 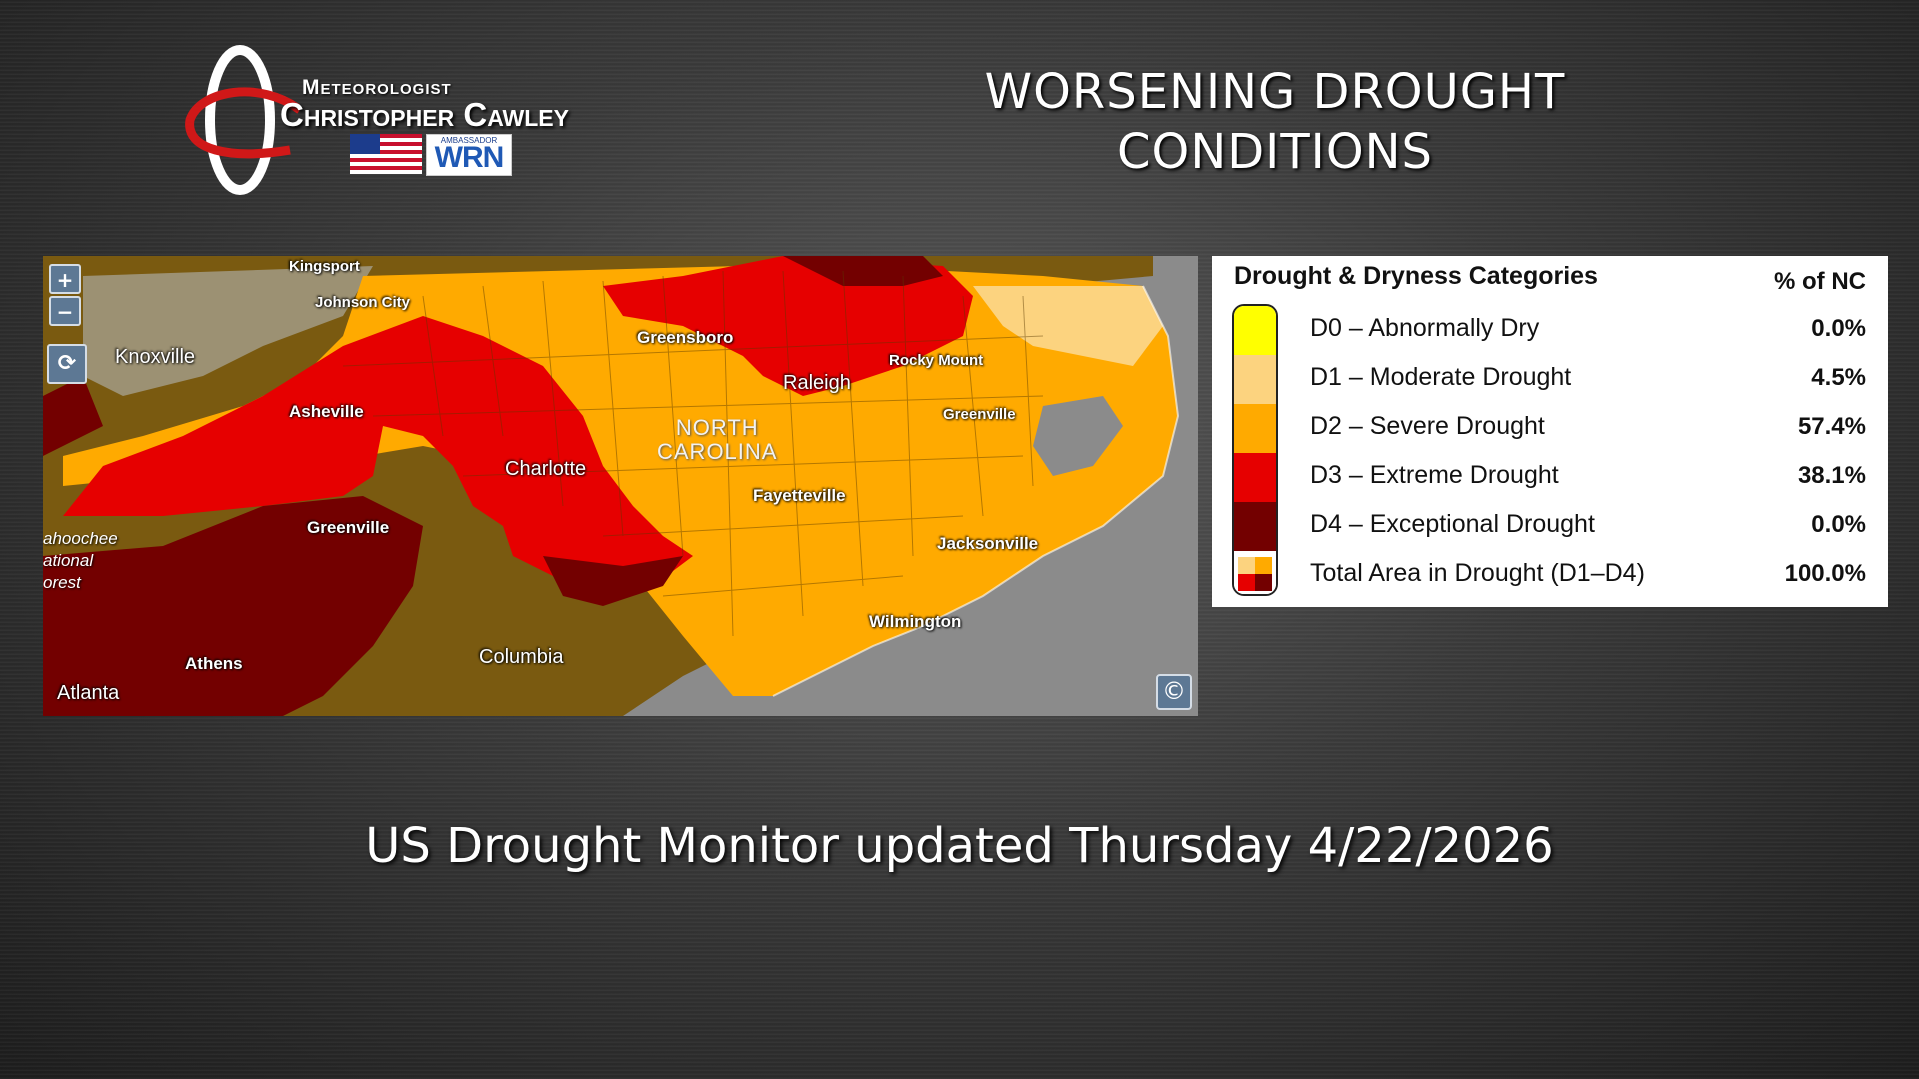 I want to click on refresh-icon: ⟳, so click(x=67, y=363).